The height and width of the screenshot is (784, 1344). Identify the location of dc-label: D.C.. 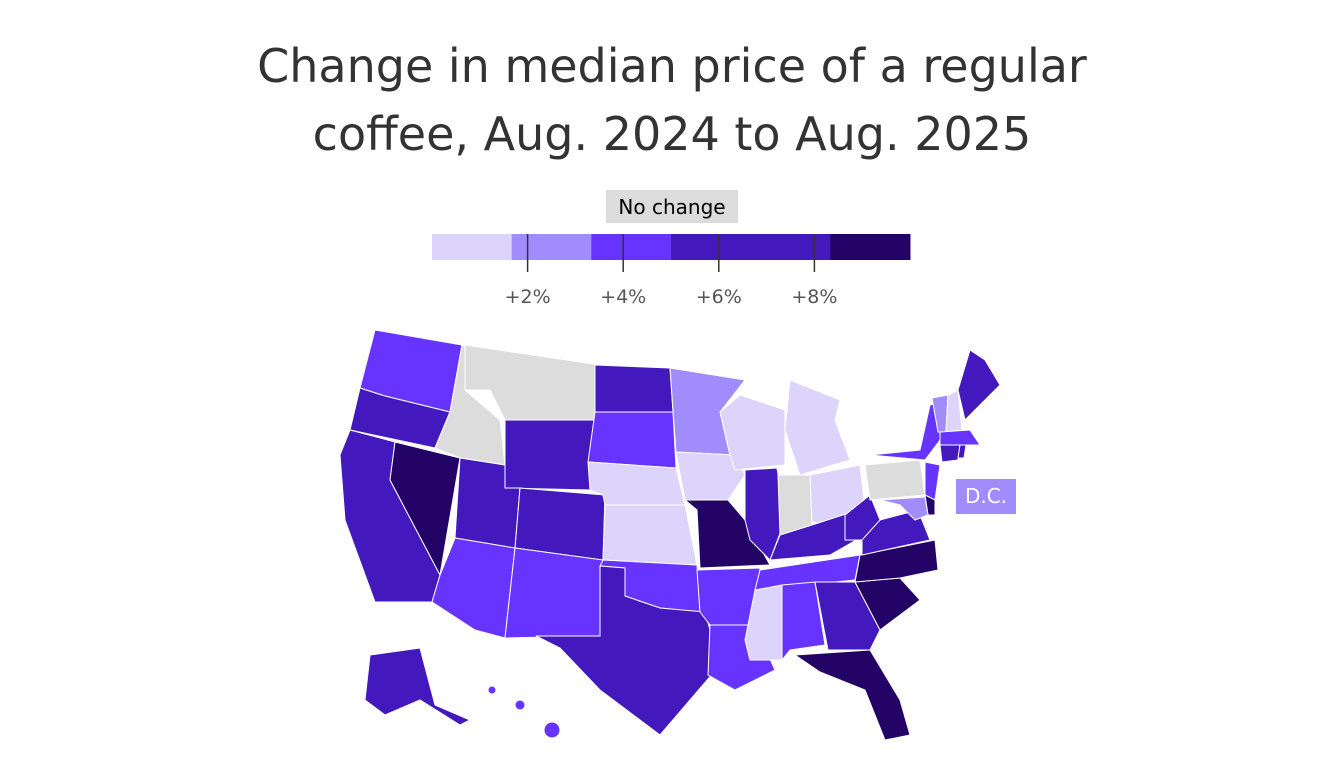
(986, 496).